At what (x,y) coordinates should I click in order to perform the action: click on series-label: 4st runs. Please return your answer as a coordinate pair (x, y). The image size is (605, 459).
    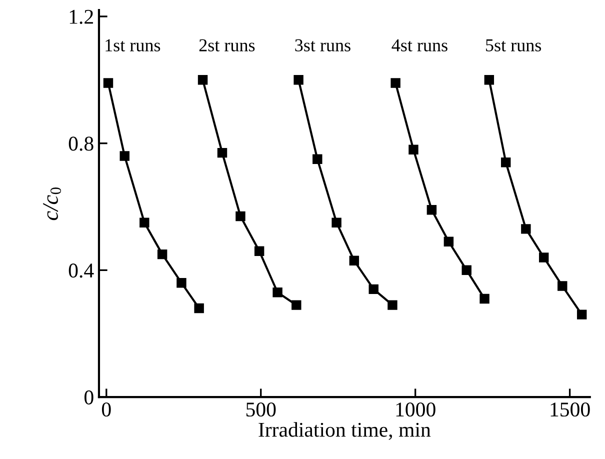
    Looking at the image, I should click on (420, 45).